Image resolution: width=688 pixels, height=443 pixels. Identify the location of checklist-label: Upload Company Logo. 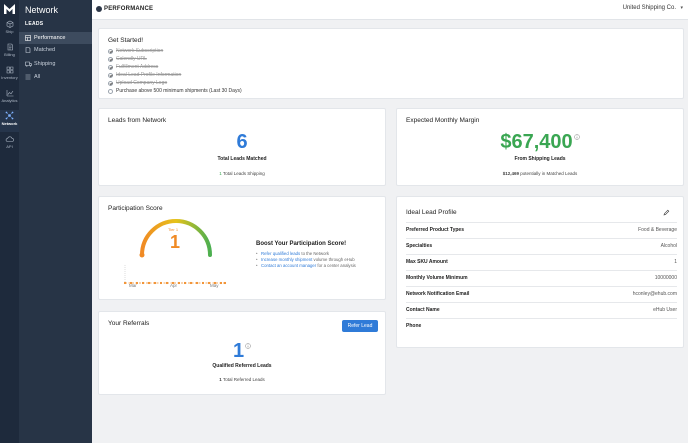
(142, 83).